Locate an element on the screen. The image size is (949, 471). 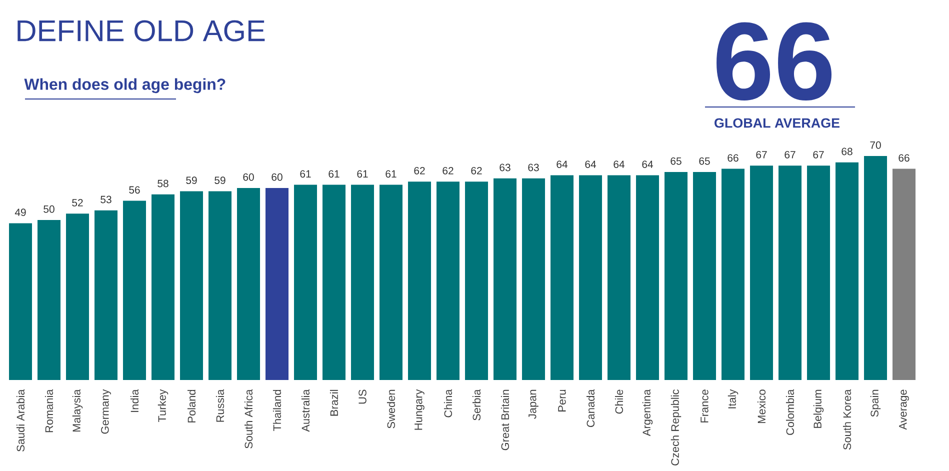
x-tick-label: China is located at coordinates (448, 403).